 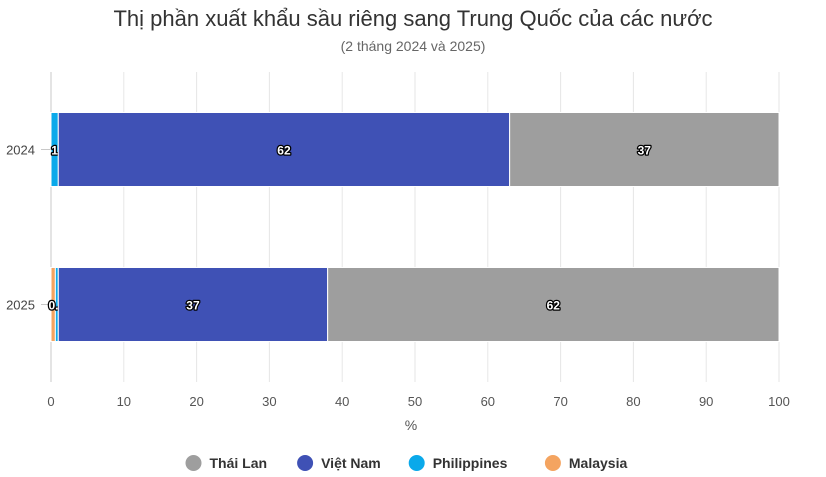 I want to click on chart-subtitle: (2 tháng 2024 và 2025), so click(x=413, y=46).